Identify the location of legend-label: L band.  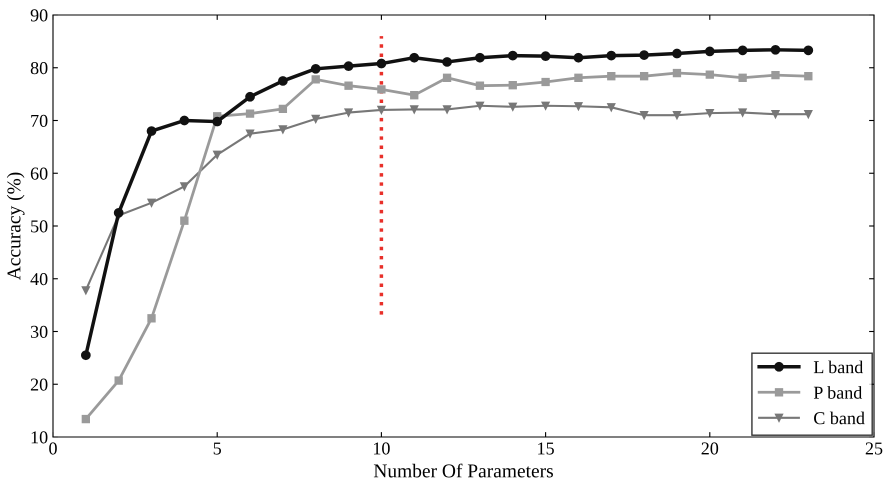
(839, 367).